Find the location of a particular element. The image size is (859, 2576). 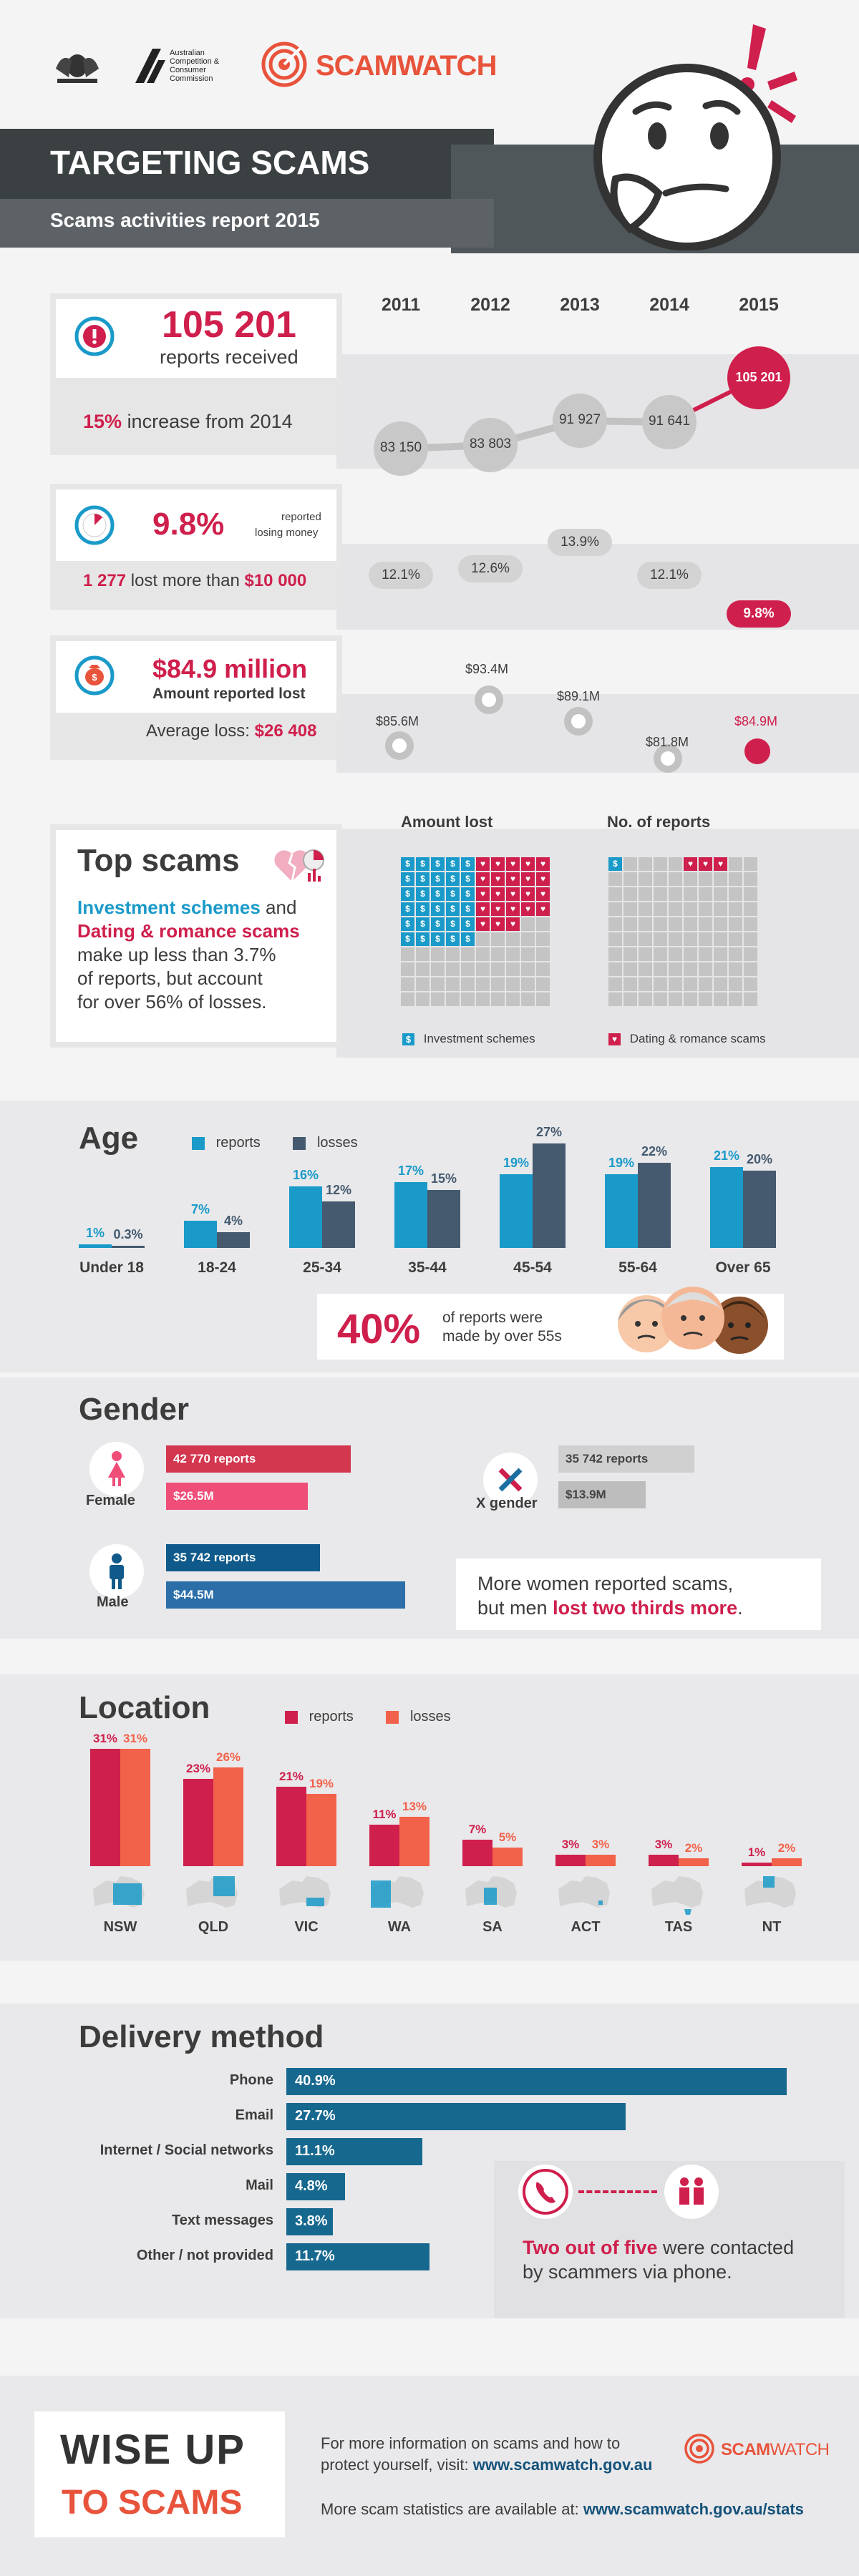

legend-losses-label: losses is located at coordinates (430, 1716).